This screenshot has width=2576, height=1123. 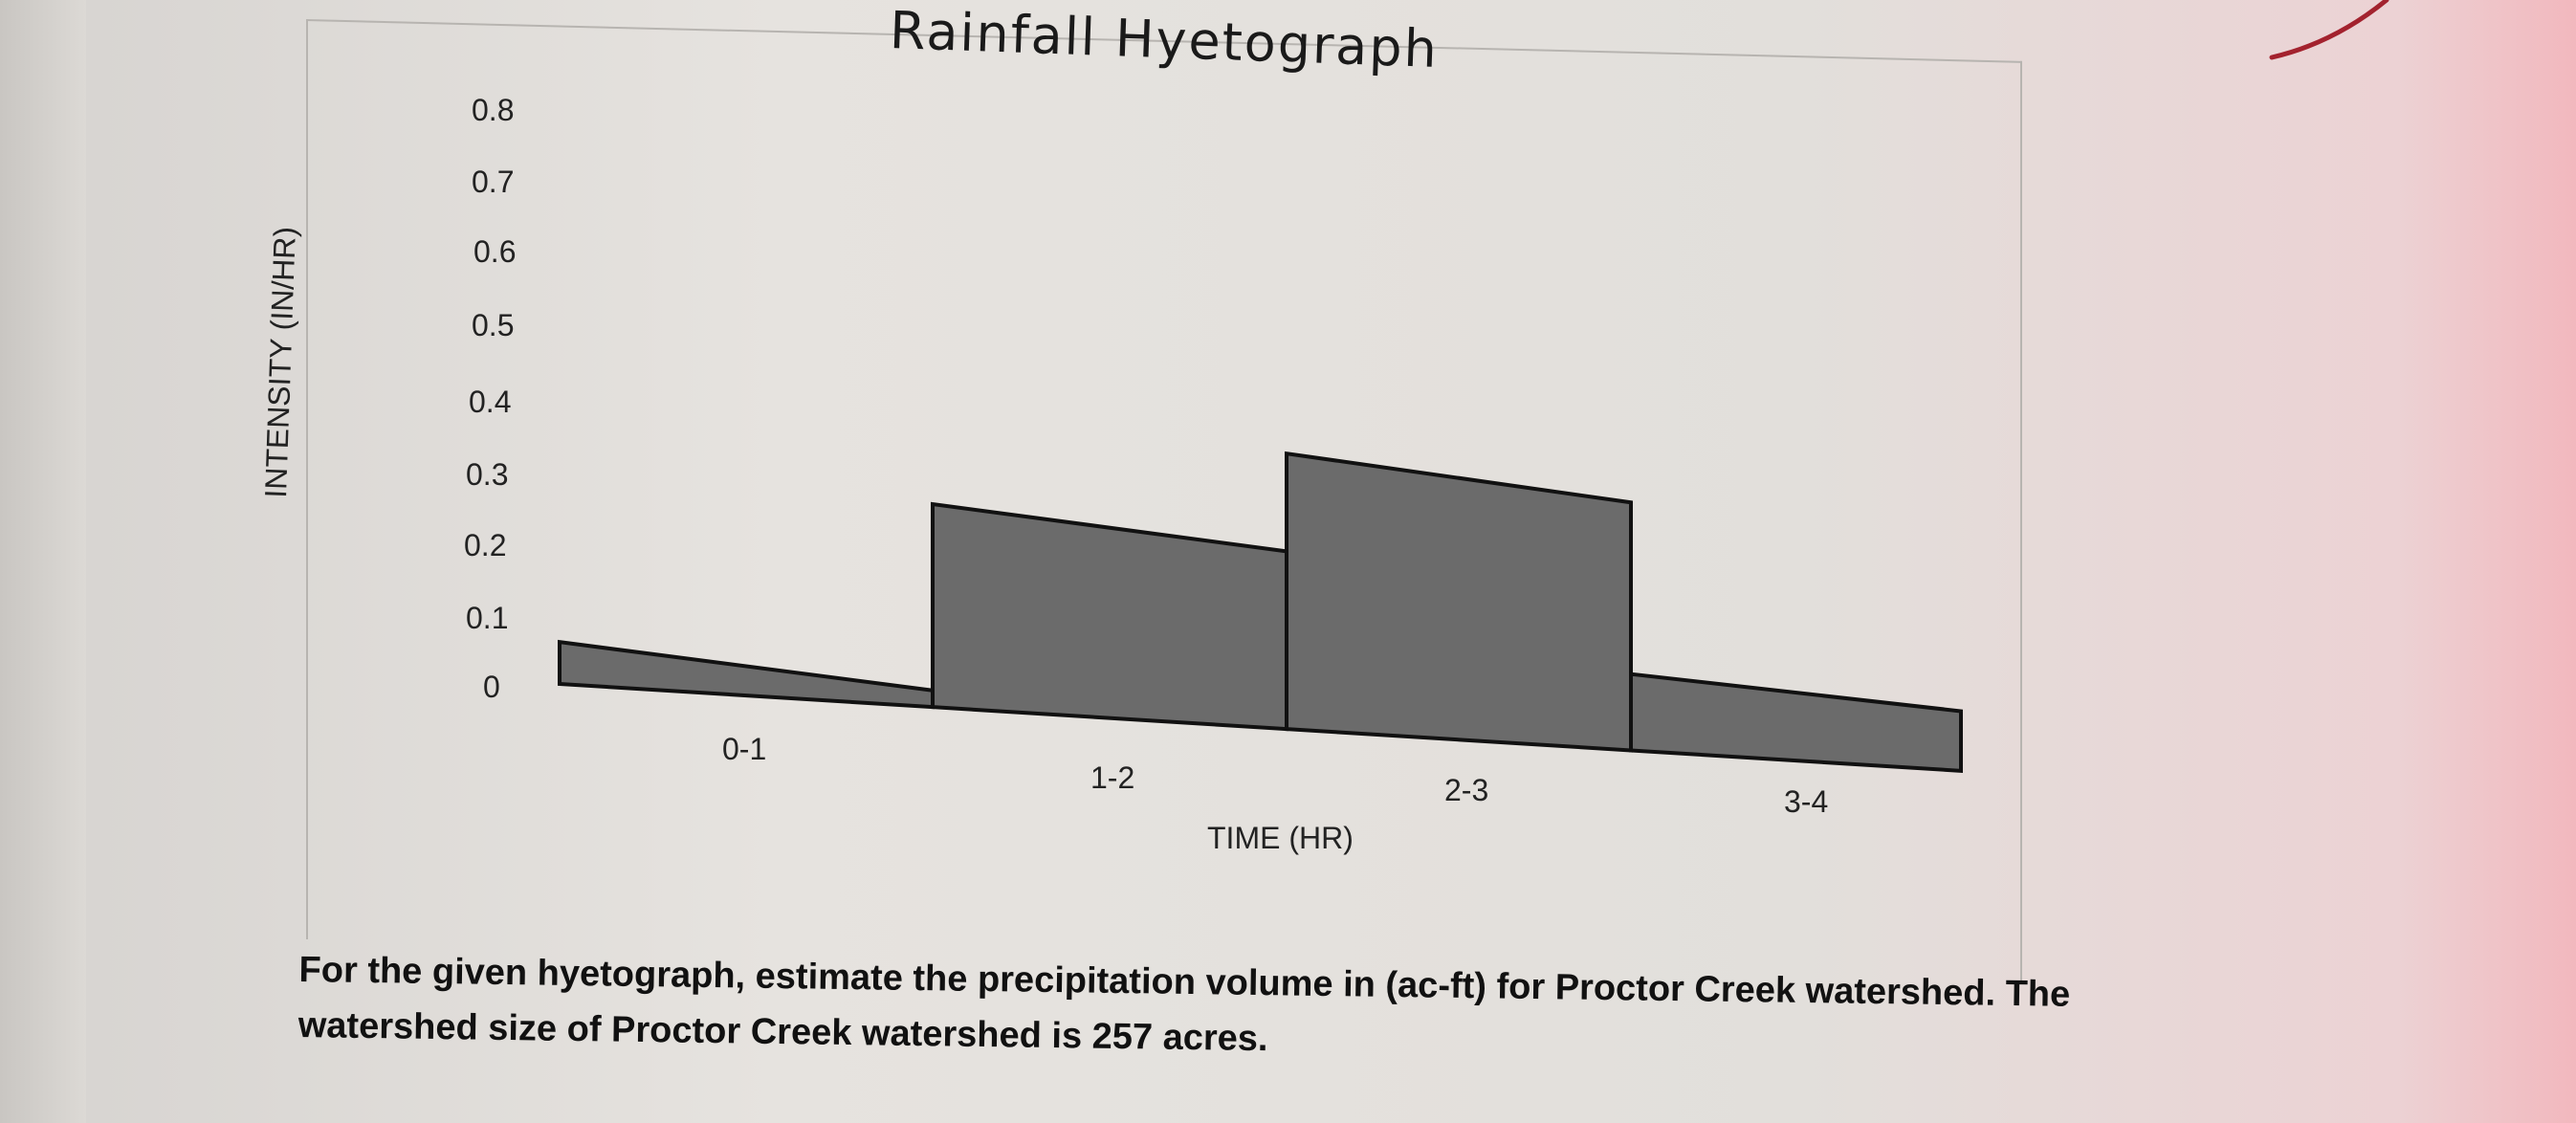 I want to click on y-tick-label: 0, so click(x=492, y=687).